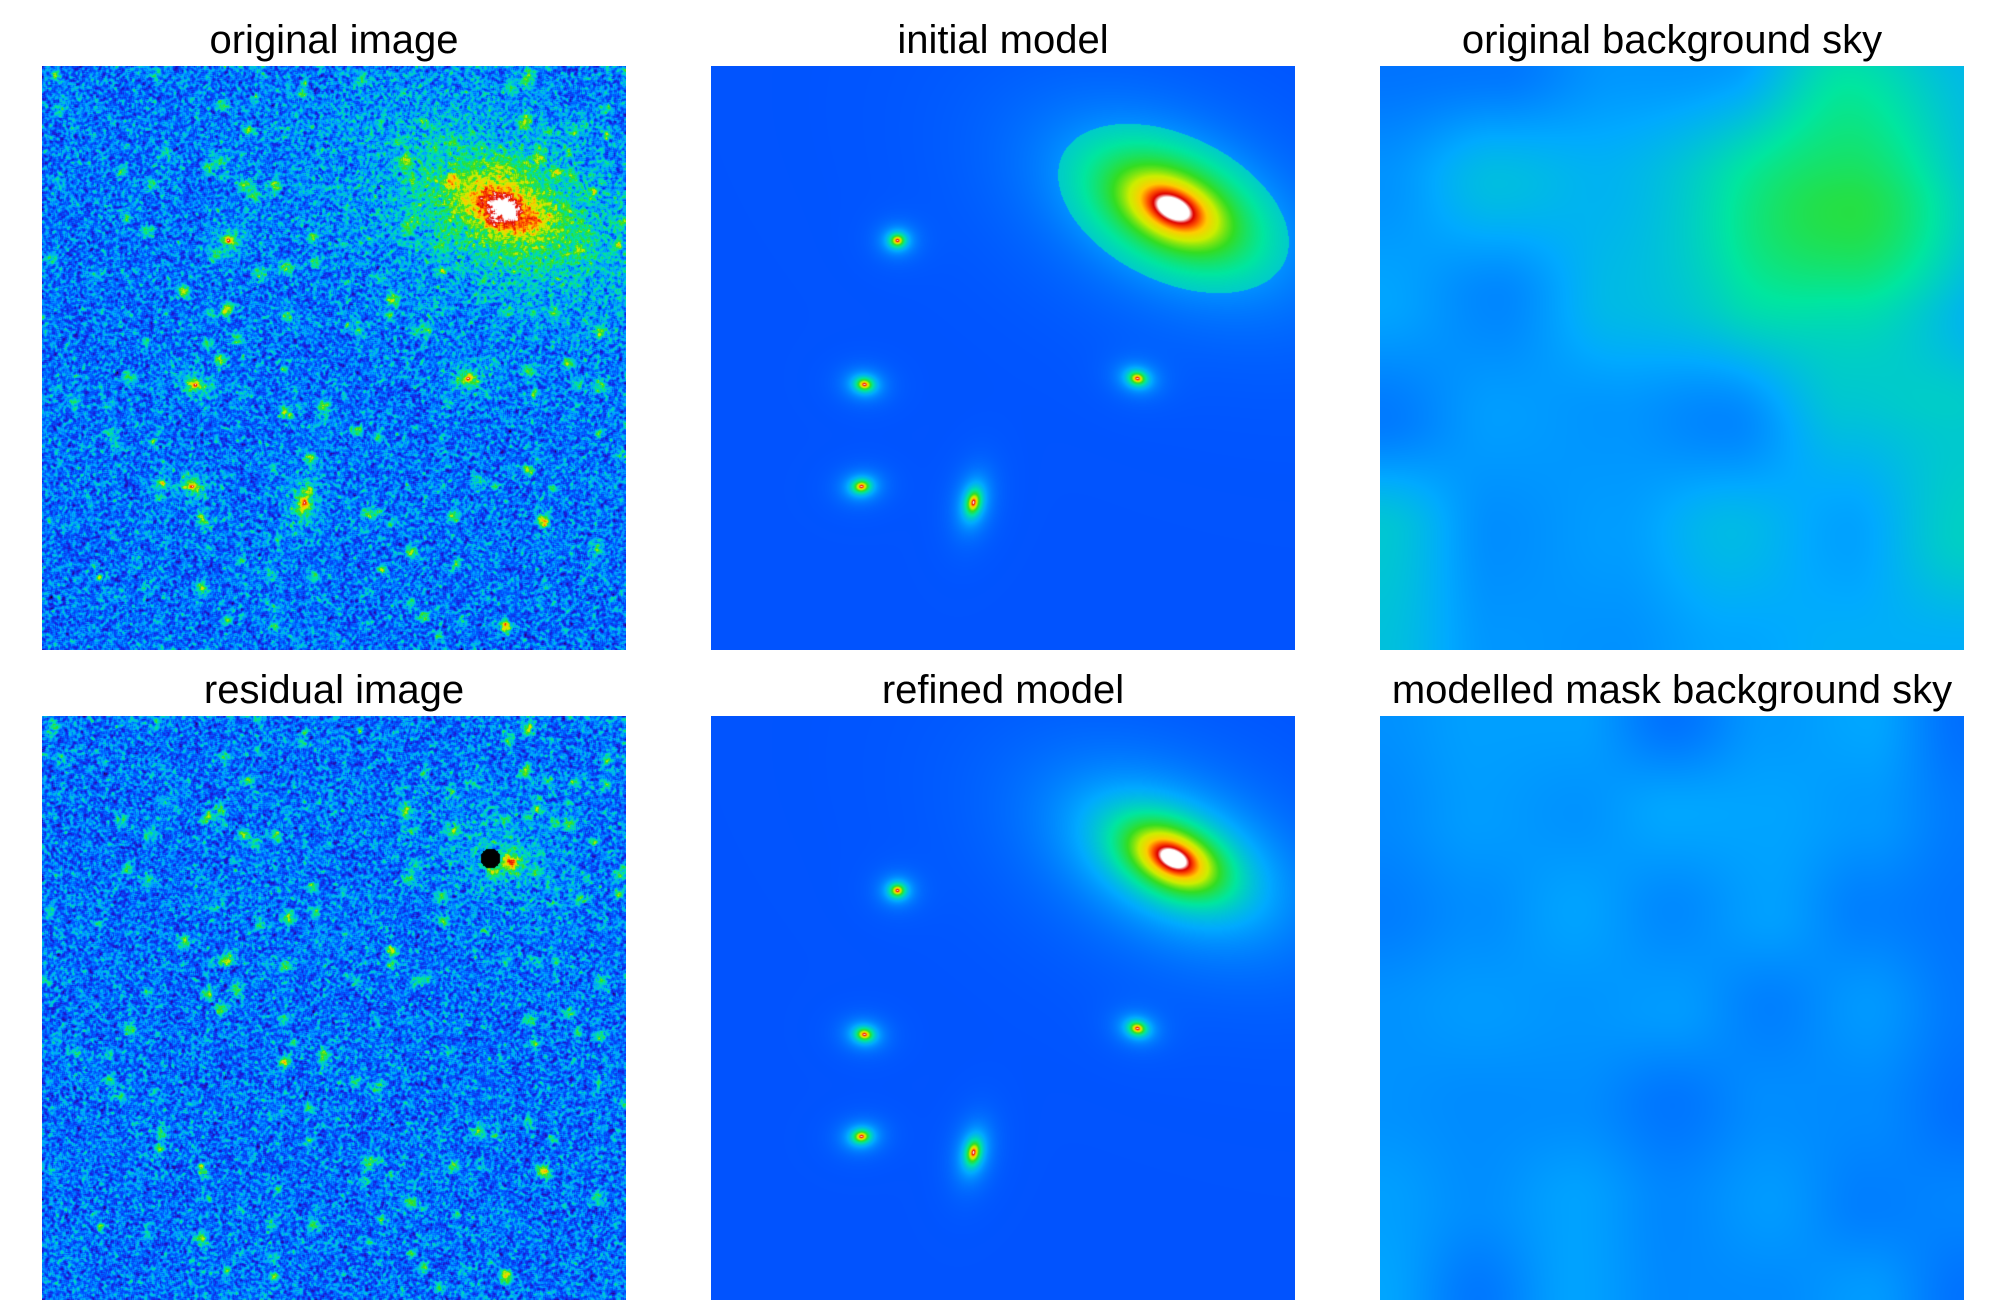 The height and width of the screenshot is (1312, 2000). What do you see at coordinates (1003, 40) in the screenshot?
I see `panel-title-initial-model: initial model` at bounding box center [1003, 40].